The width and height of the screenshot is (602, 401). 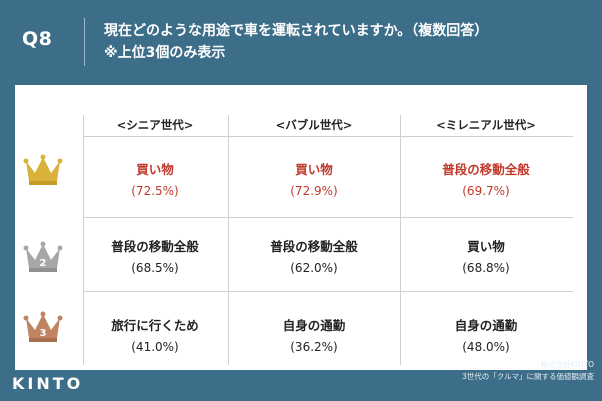 What do you see at coordinates (486, 268) in the screenshot?
I see `usage-percent: (68.8%)` at bounding box center [486, 268].